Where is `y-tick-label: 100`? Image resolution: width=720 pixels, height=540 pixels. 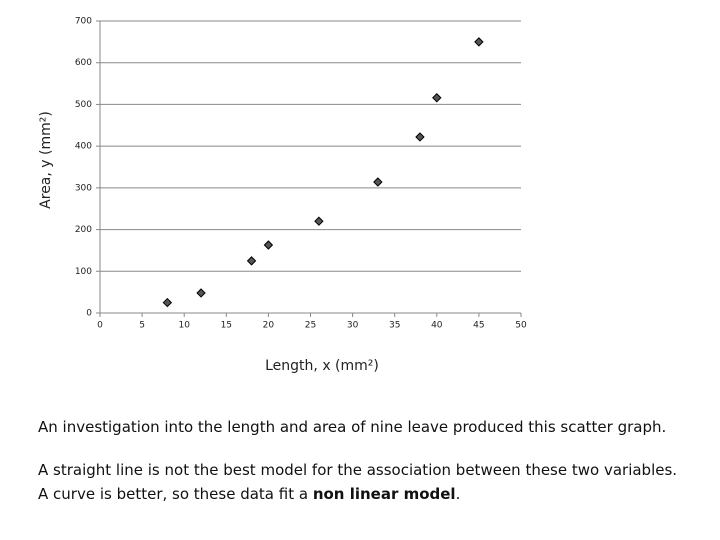 y-tick-label: 100 is located at coordinates (83, 272).